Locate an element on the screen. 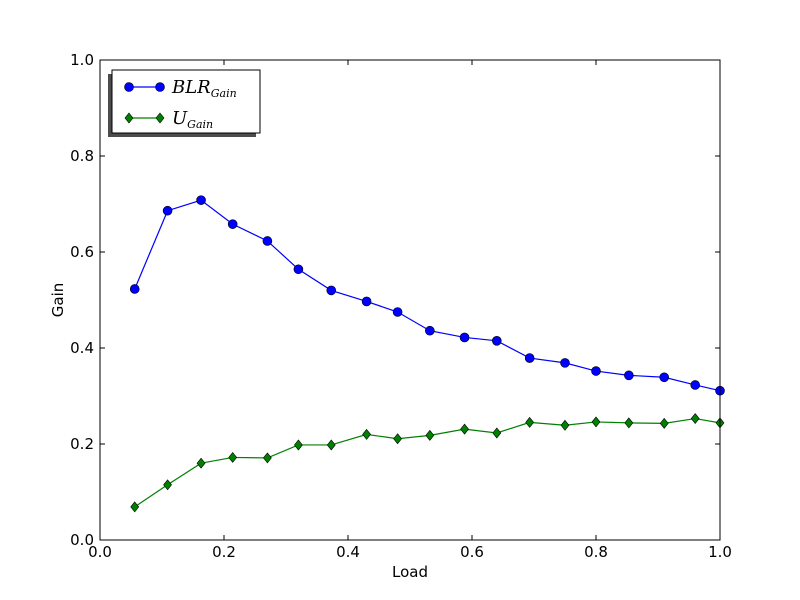 The height and width of the screenshot is (600, 800). y-tick-label: 0.8 is located at coordinates (82, 156).